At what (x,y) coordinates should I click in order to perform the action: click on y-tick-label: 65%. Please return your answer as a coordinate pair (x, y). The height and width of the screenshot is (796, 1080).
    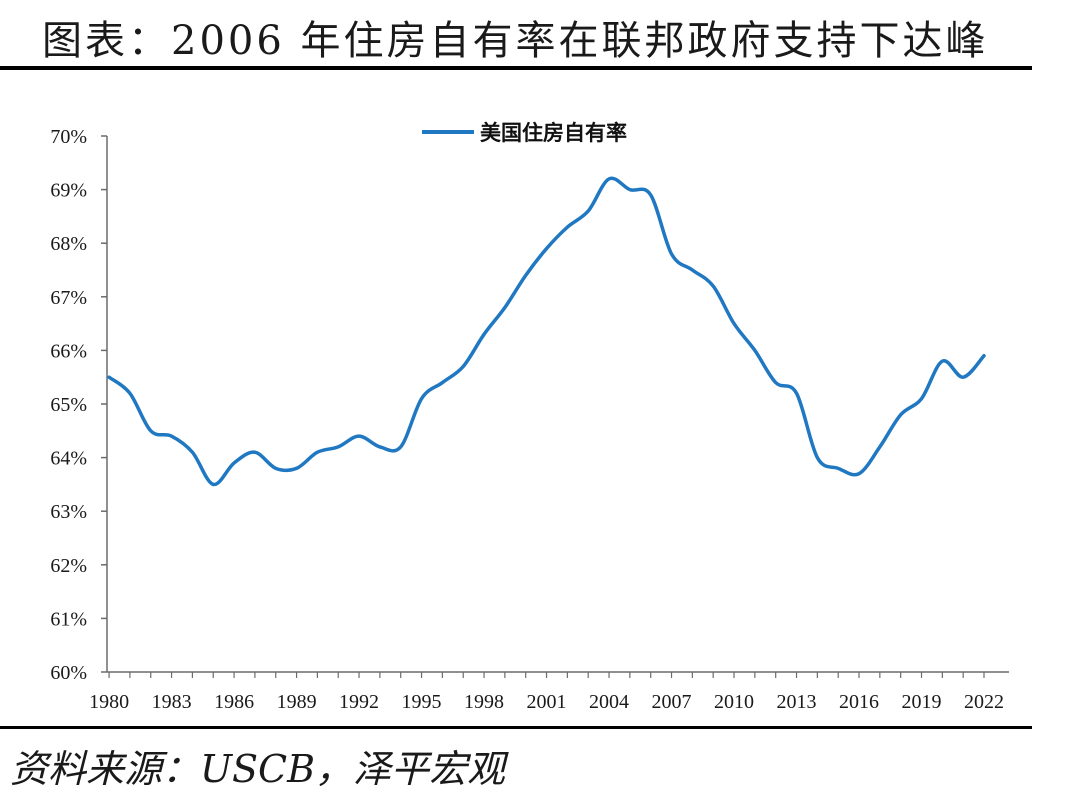
    Looking at the image, I should click on (68, 405).